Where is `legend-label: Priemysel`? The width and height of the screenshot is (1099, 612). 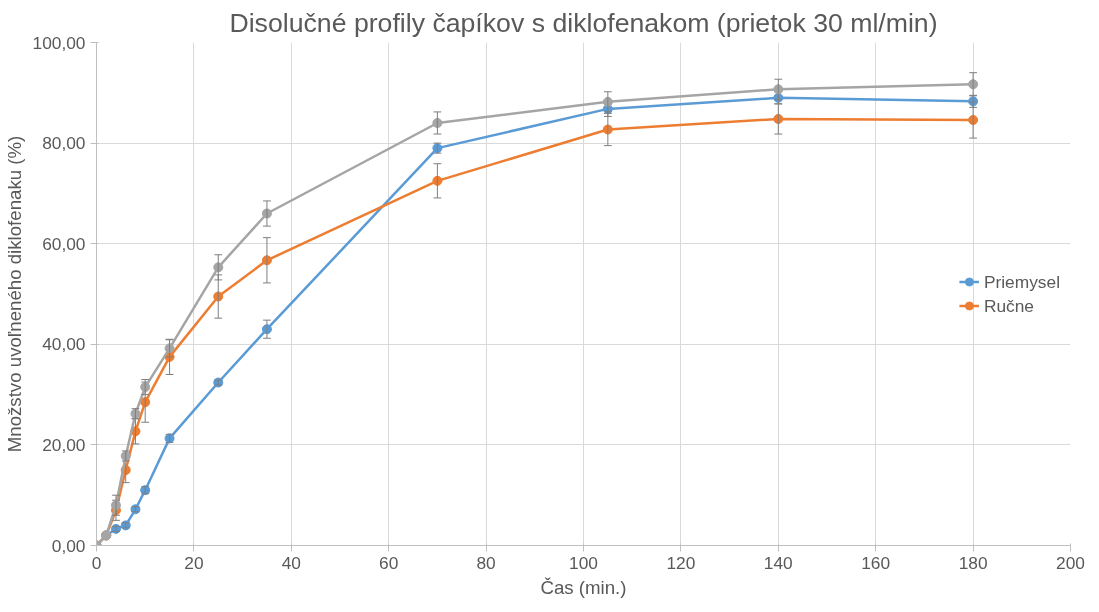
legend-label: Priemysel is located at coordinates (1021, 281).